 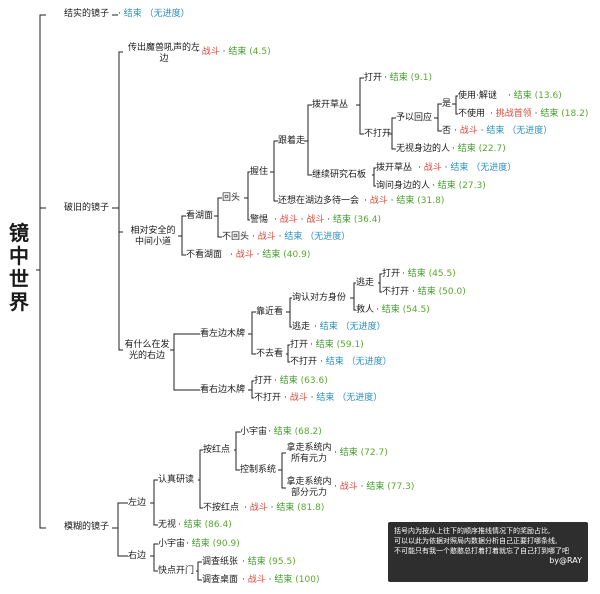 I want to click on result-86-4: · 结束 (86.4), so click(x=205, y=525).